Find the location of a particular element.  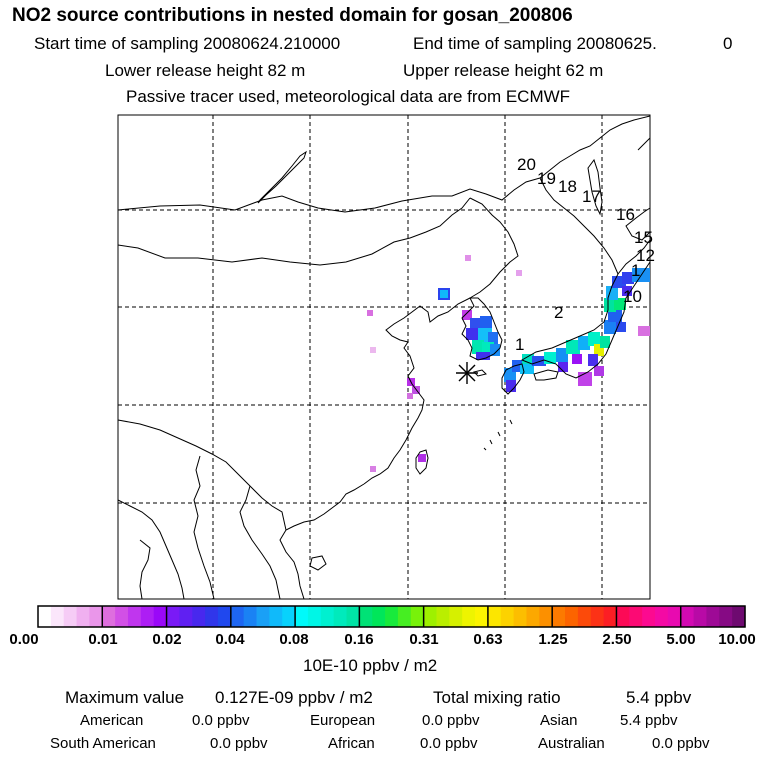

region-value: 5.4 ppbv is located at coordinates (649, 720).